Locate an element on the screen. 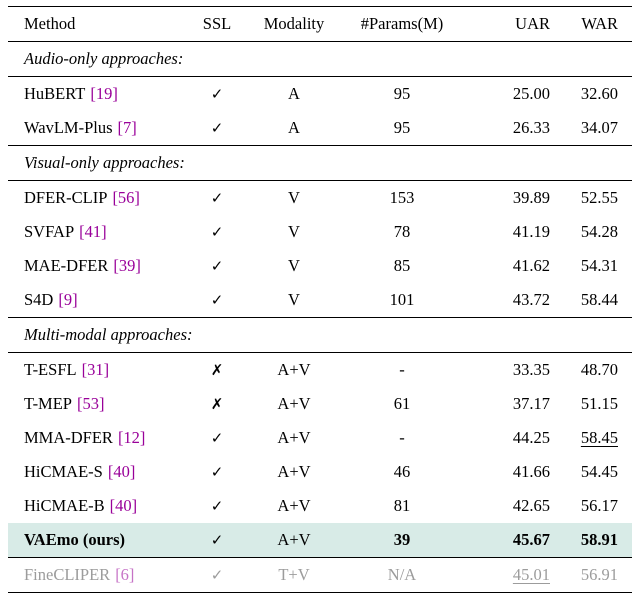 The image size is (640, 593). war-cell: 54.45 is located at coordinates (599, 471).